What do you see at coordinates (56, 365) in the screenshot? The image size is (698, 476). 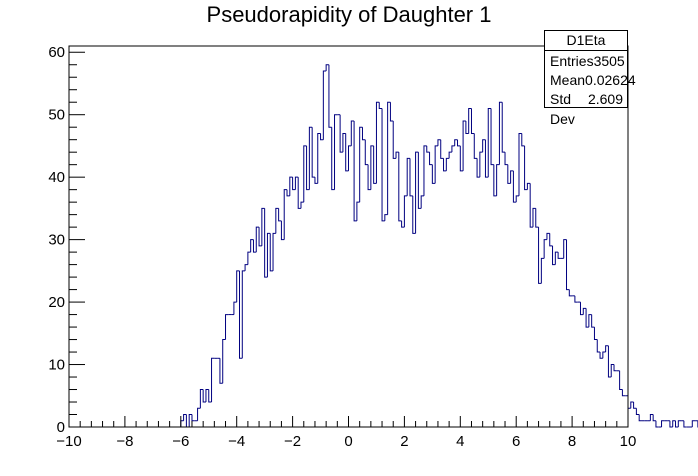 I see `y-tick-label: 10` at bounding box center [56, 365].